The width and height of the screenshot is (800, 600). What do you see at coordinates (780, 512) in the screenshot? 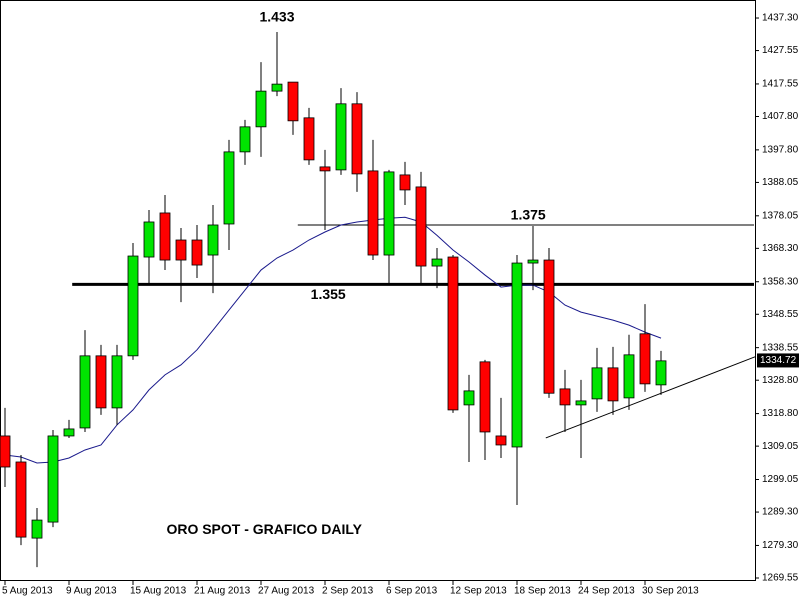
I see `y-tick-label: 1289.30` at bounding box center [780, 512].